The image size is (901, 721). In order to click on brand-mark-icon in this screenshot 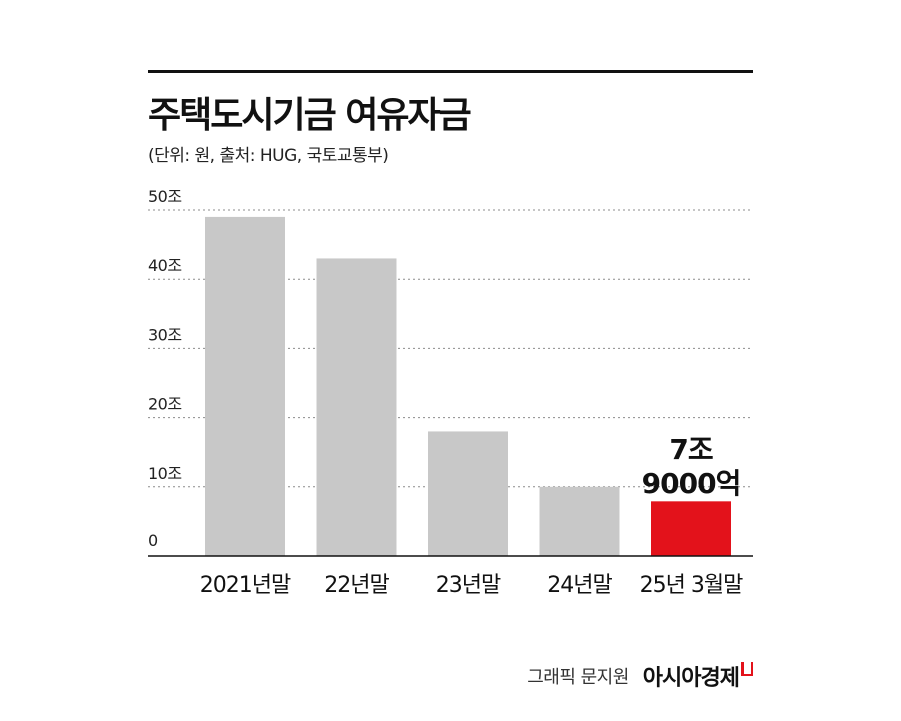, I will do `click(747, 669)`.